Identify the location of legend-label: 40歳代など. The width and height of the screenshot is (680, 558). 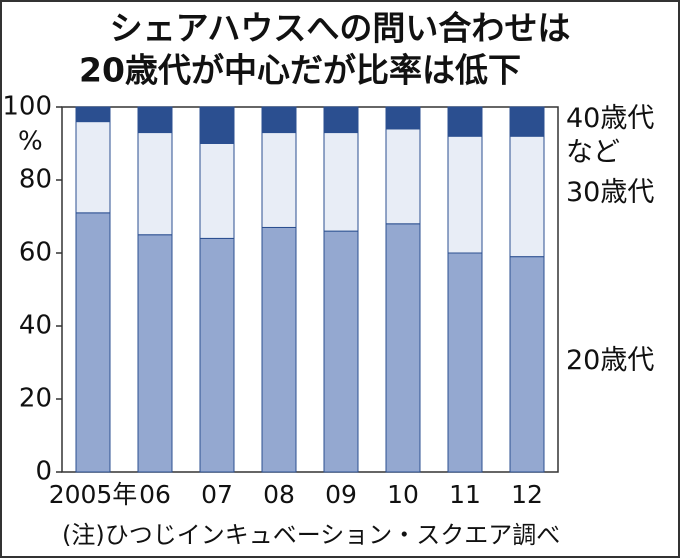
(610, 135).